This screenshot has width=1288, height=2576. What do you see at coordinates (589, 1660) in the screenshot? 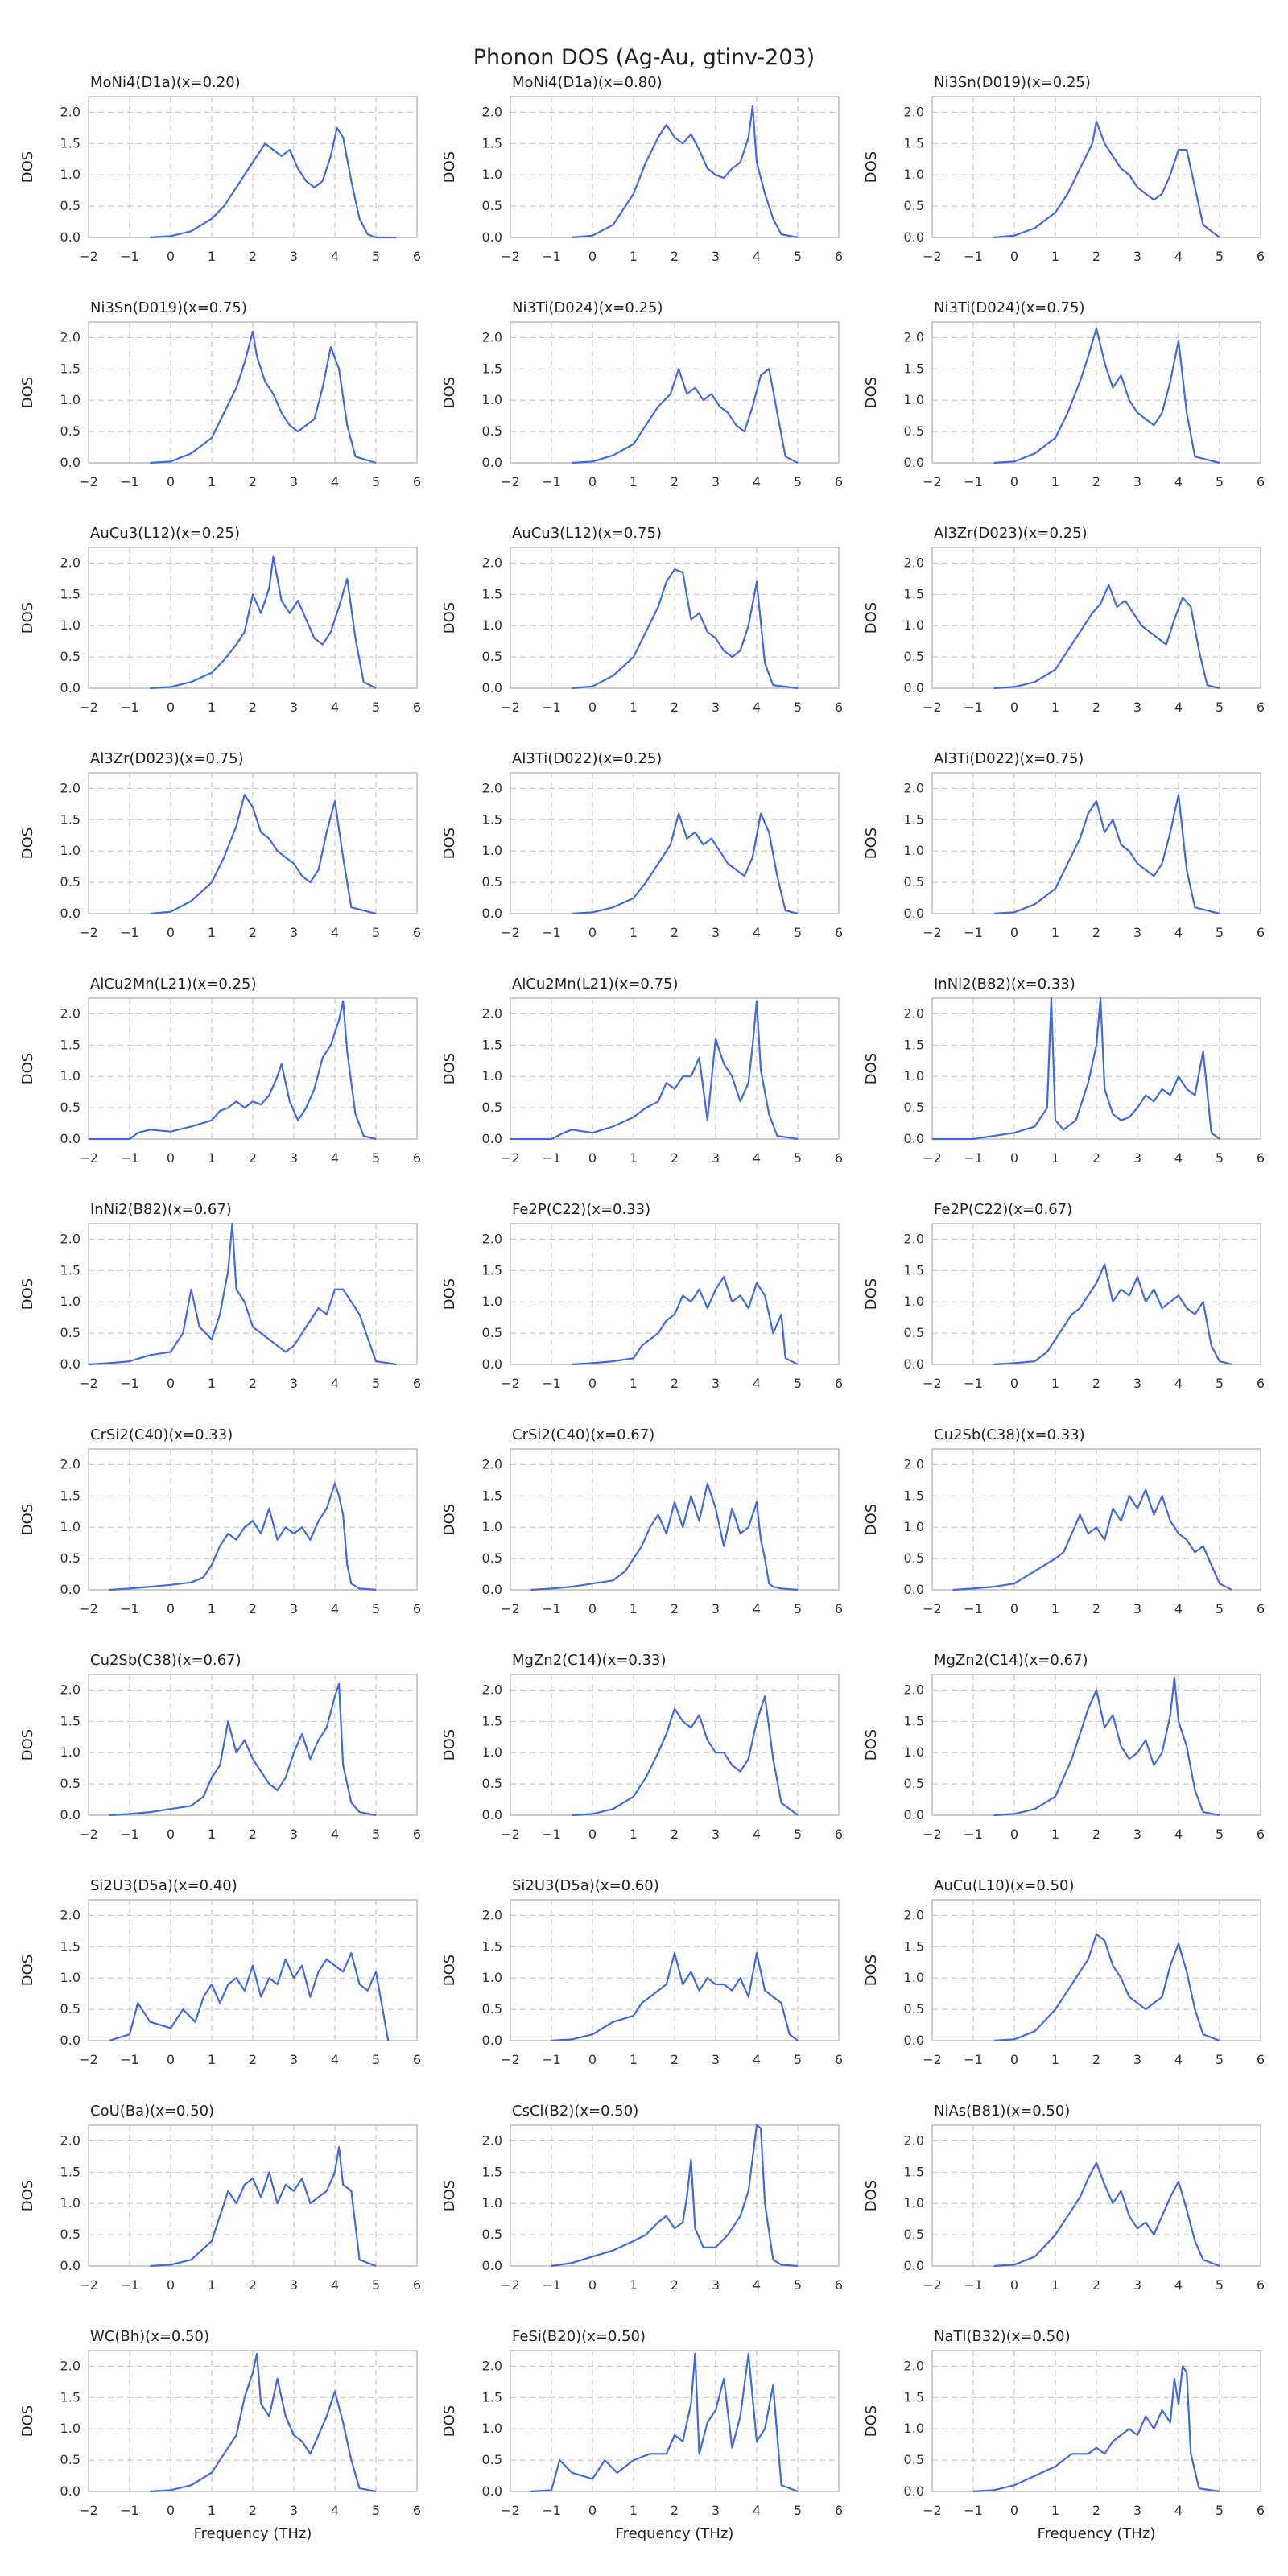
I see `panel-title: MgZn2(C14)(x=0.33)` at bounding box center [589, 1660].